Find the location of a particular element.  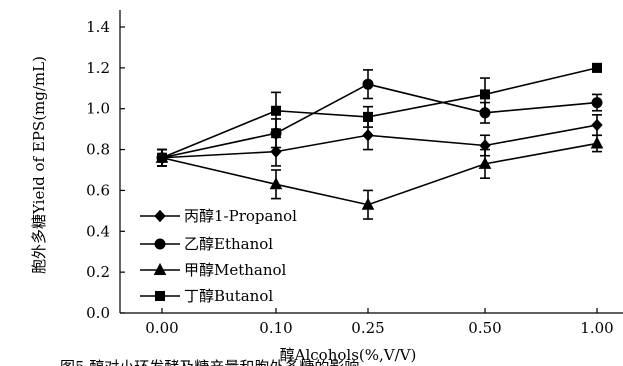

legend-item: 甲醇Methanol is located at coordinates (213, 270).